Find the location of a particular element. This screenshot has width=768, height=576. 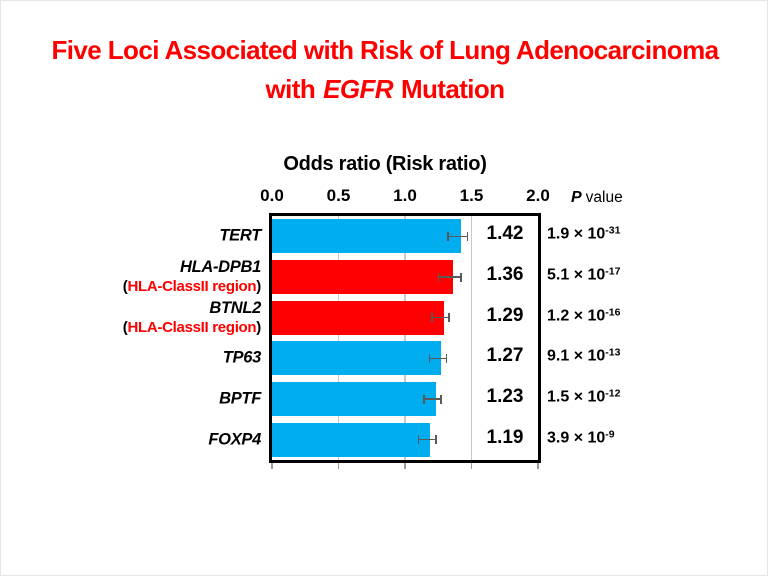

title-line-2: with EGFR Mutation is located at coordinates (384, 89).